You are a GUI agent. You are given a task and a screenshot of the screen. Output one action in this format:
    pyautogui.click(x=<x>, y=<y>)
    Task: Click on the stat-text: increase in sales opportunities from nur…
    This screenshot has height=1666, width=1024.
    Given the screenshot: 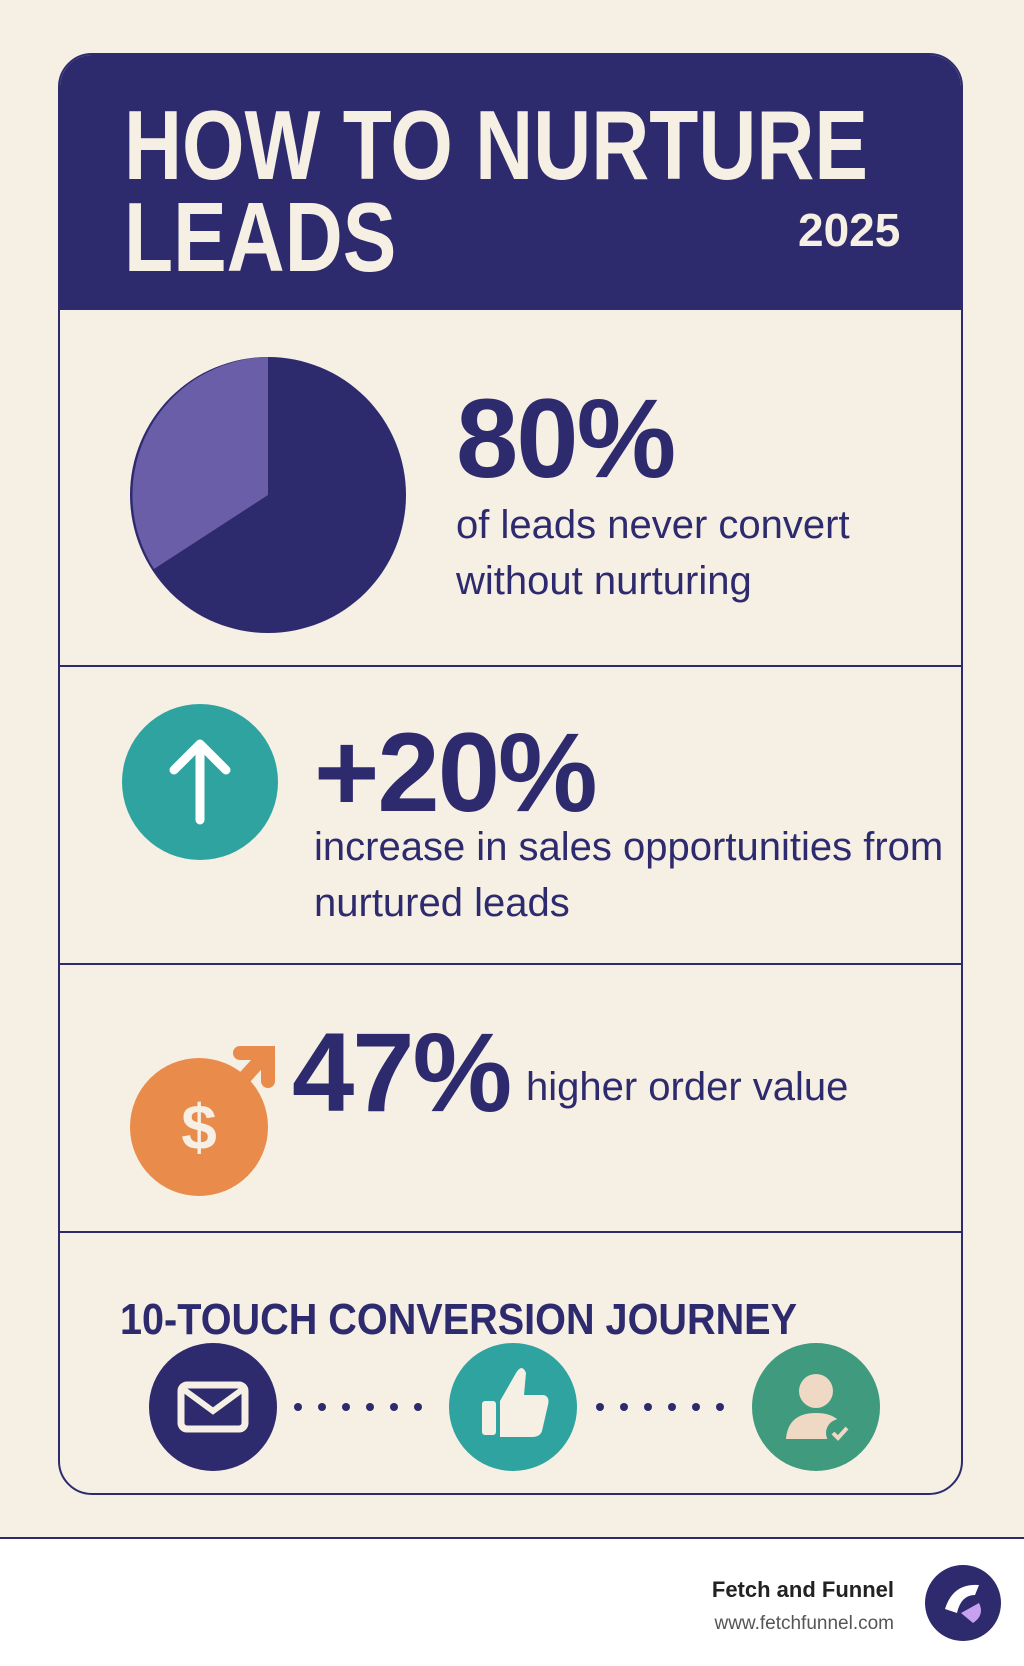 What is the action you would take?
    pyautogui.click(x=629, y=875)
    